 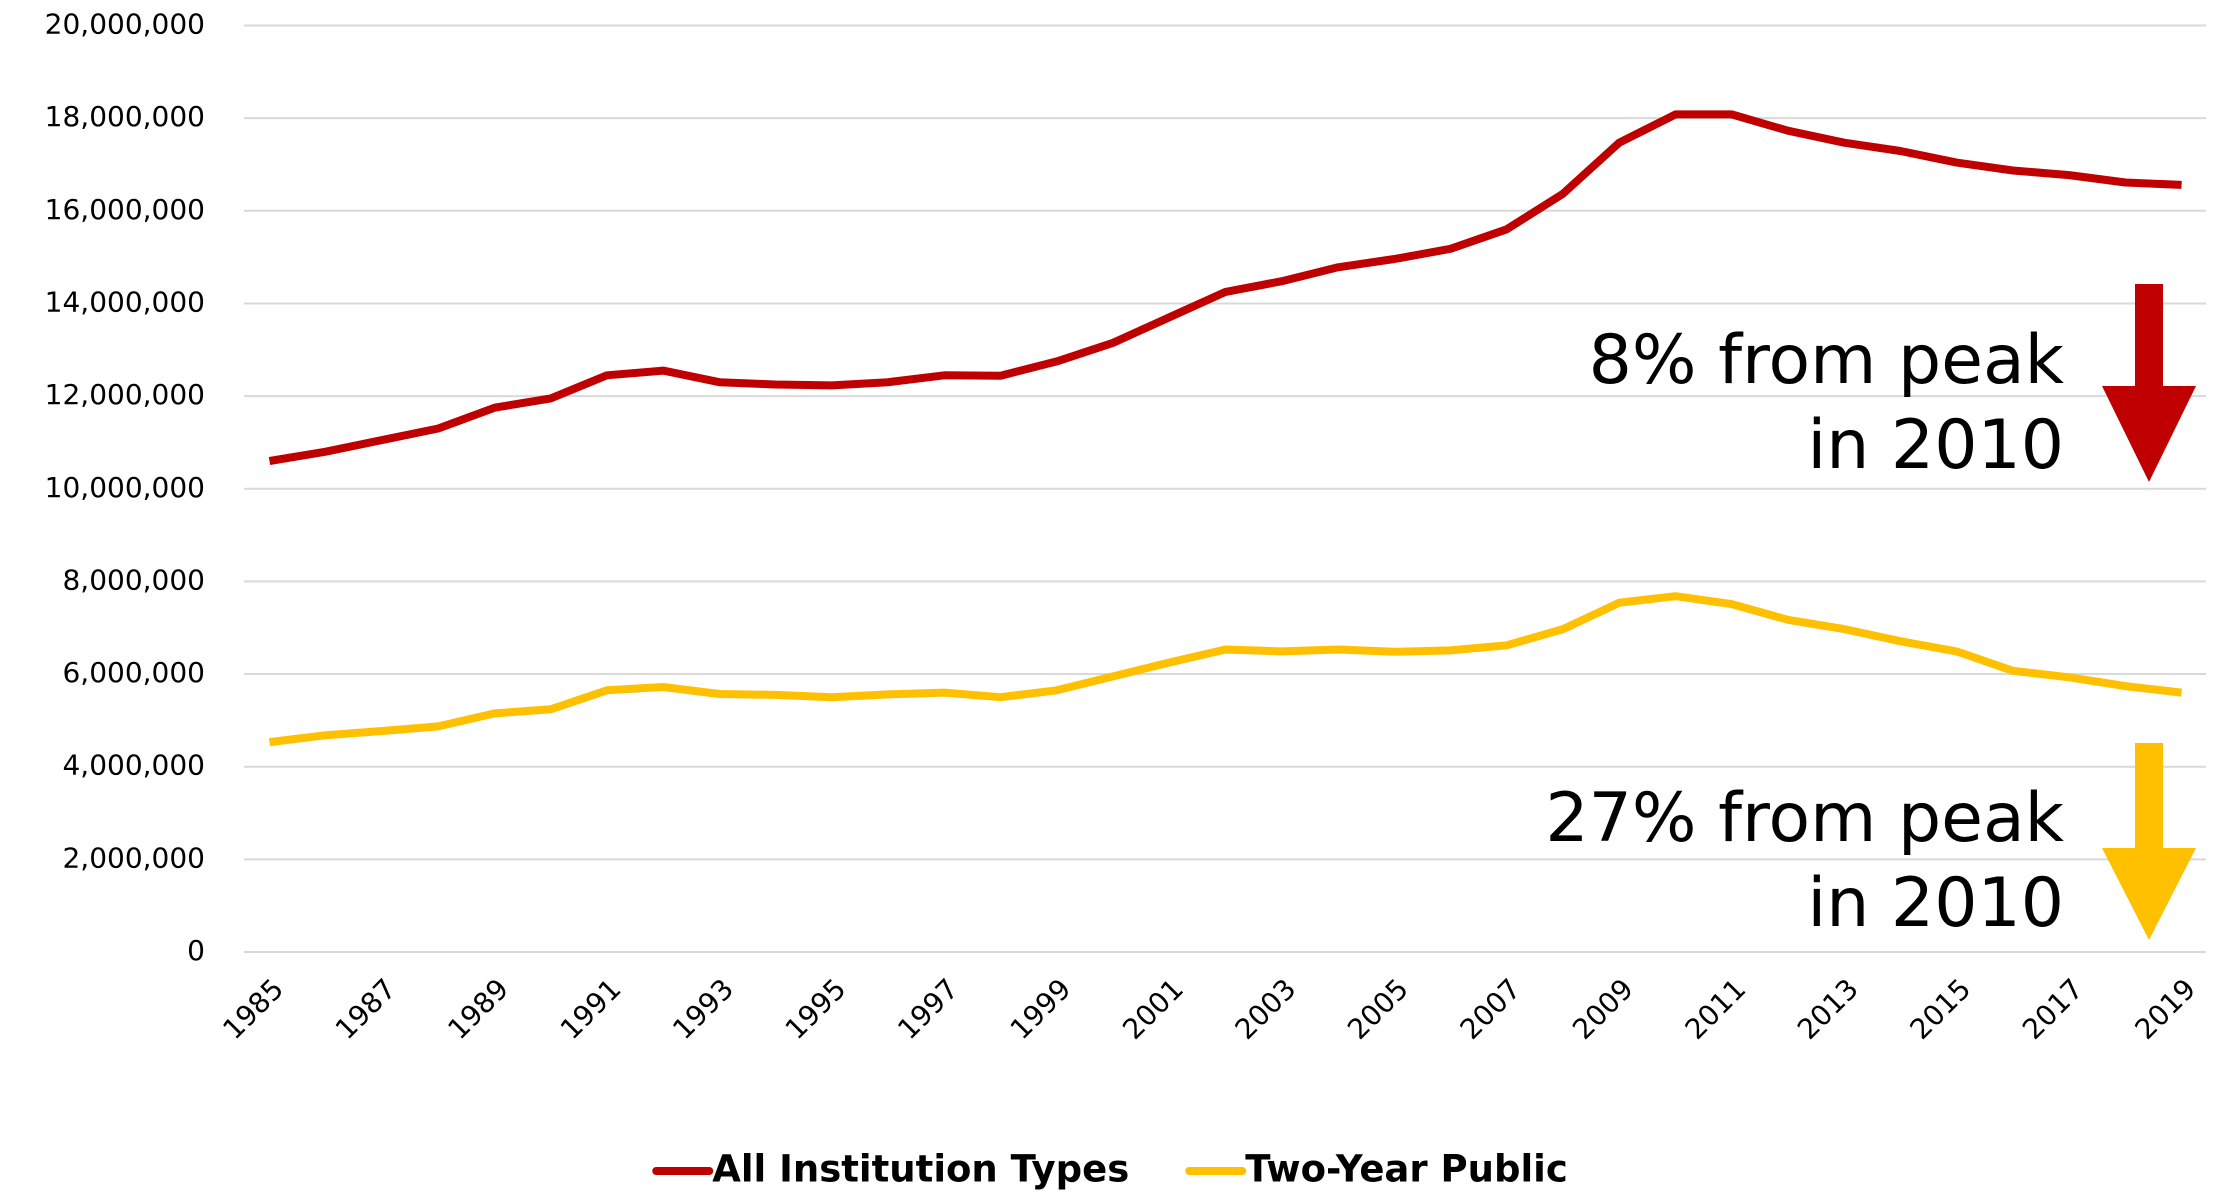 I want to click on y-tick-label: 14,000,000, so click(x=125, y=301).